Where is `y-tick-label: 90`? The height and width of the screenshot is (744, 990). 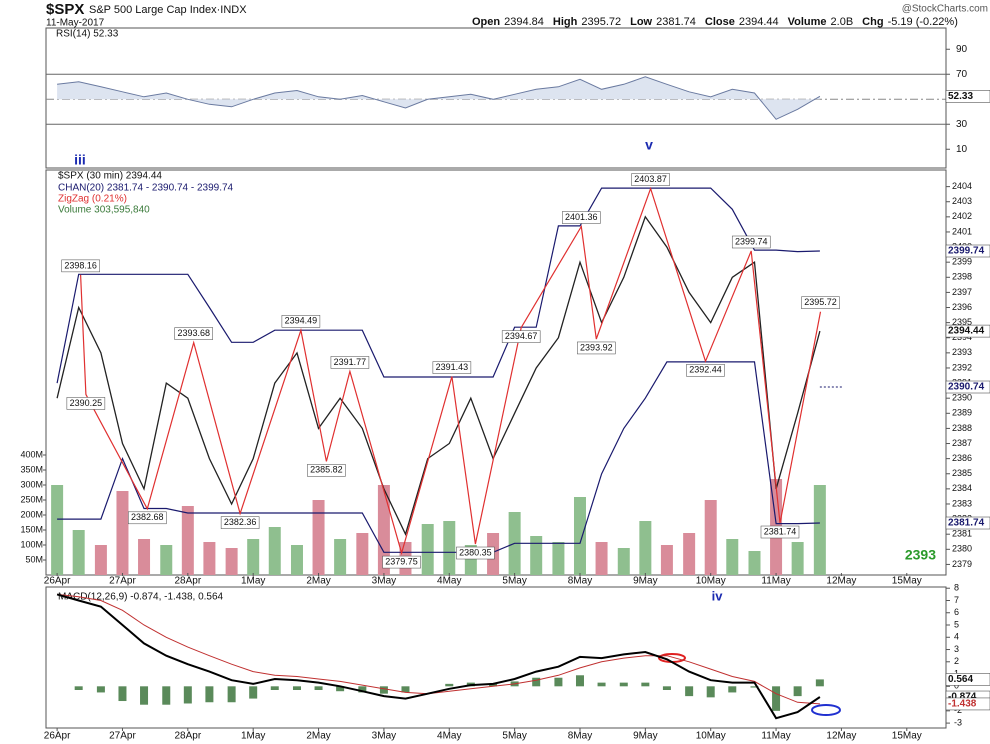 y-tick-label: 90 is located at coordinates (962, 49).